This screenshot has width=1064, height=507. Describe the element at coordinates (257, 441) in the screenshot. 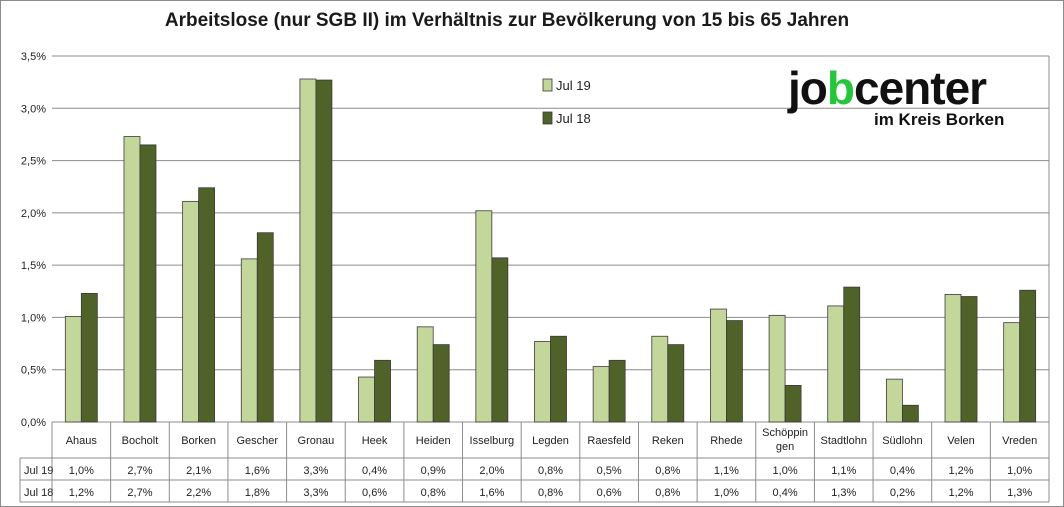

I see `x-category-label: Gescher` at that location.